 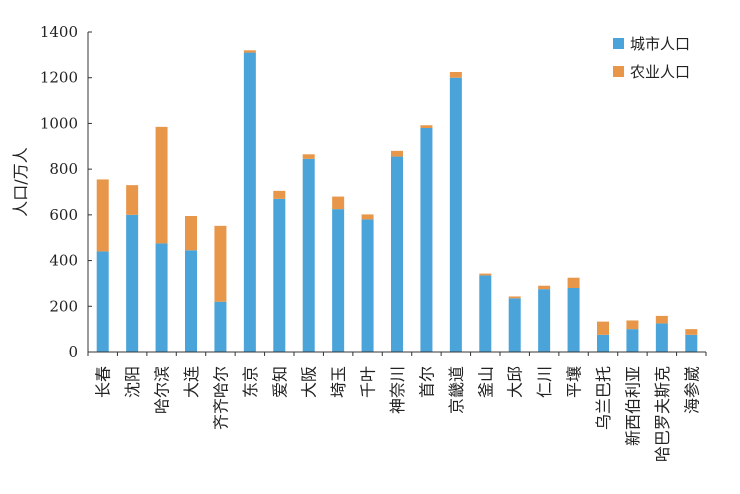 What do you see at coordinates (63, 306) in the screenshot?
I see `y-tick-label: 200` at bounding box center [63, 306].